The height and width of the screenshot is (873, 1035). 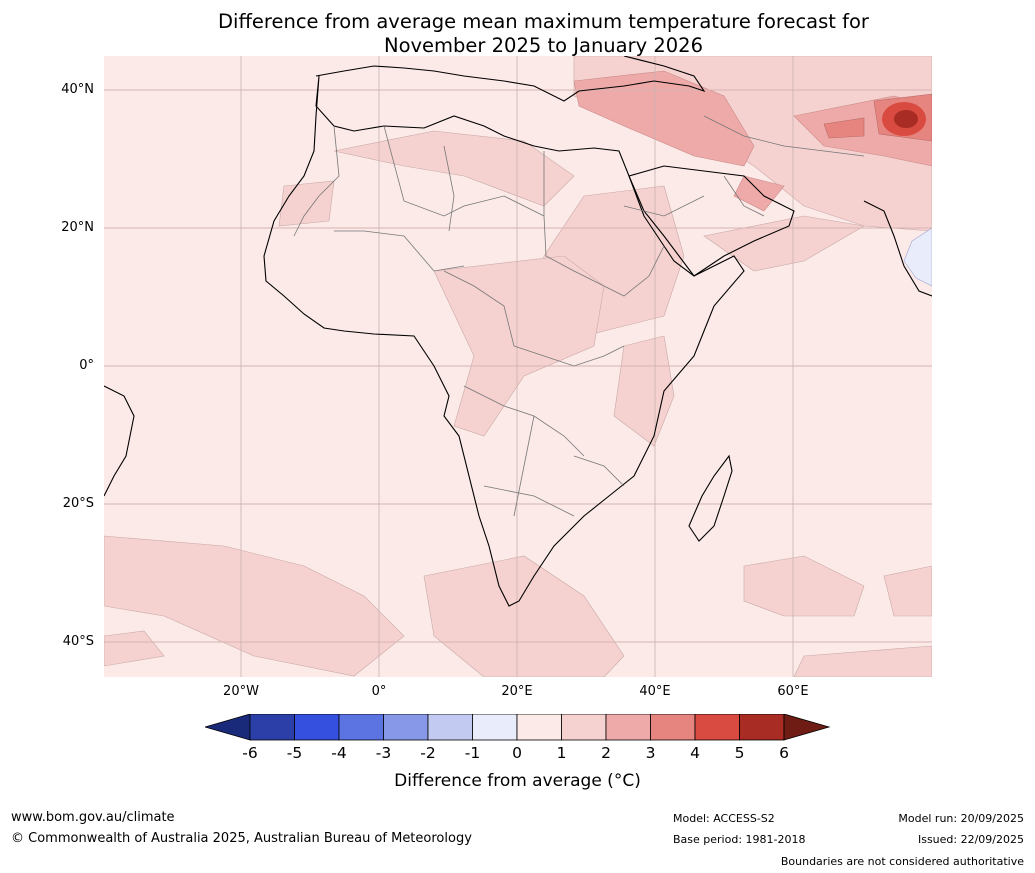 I want to click on anomaly-hotspot, so click(x=904, y=119).